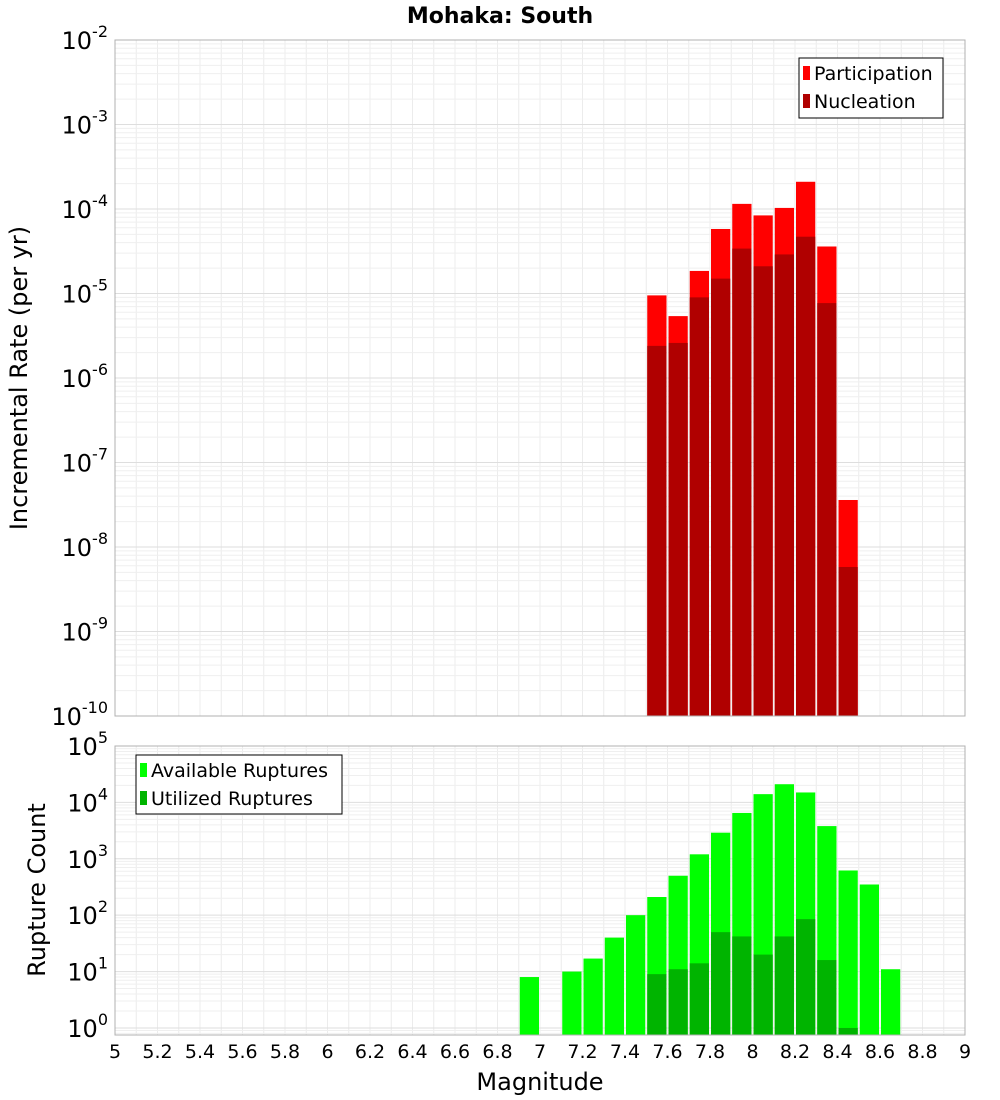  I want to click on x-tick-label: 6.4, so click(412, 1052).